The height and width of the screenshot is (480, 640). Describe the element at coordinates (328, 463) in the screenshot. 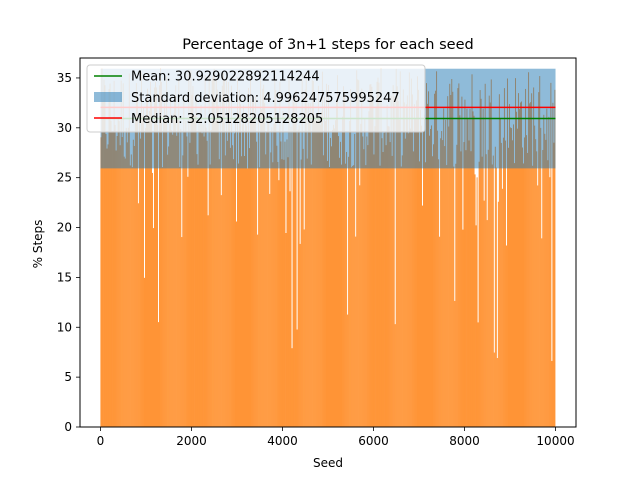

I see `x-axis-label: Seed` at that location.